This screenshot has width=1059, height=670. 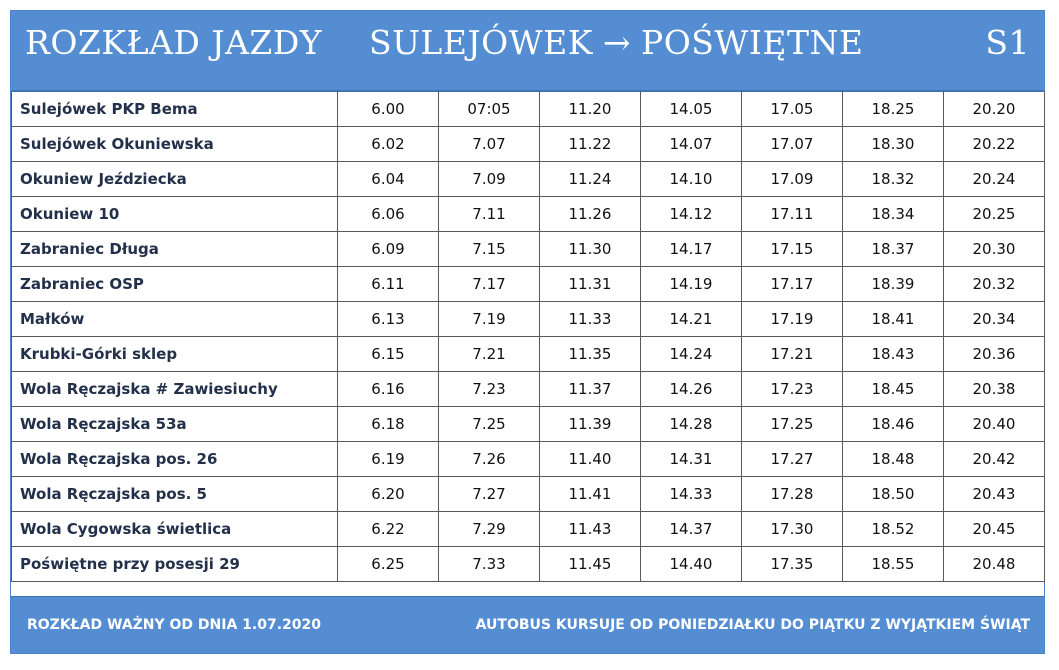 I want to click on departure-time: 7.26, so click(x=489, y=459).